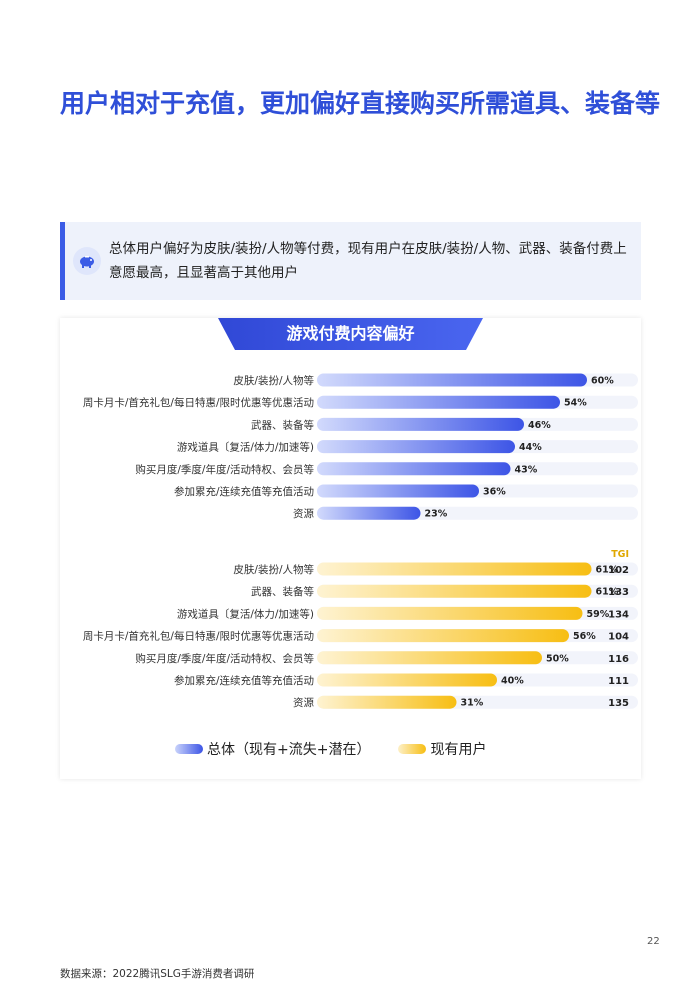  I want to click on category-label-current: 购买月度/季度/年度/活动特权、会员等, so click(224, 658).